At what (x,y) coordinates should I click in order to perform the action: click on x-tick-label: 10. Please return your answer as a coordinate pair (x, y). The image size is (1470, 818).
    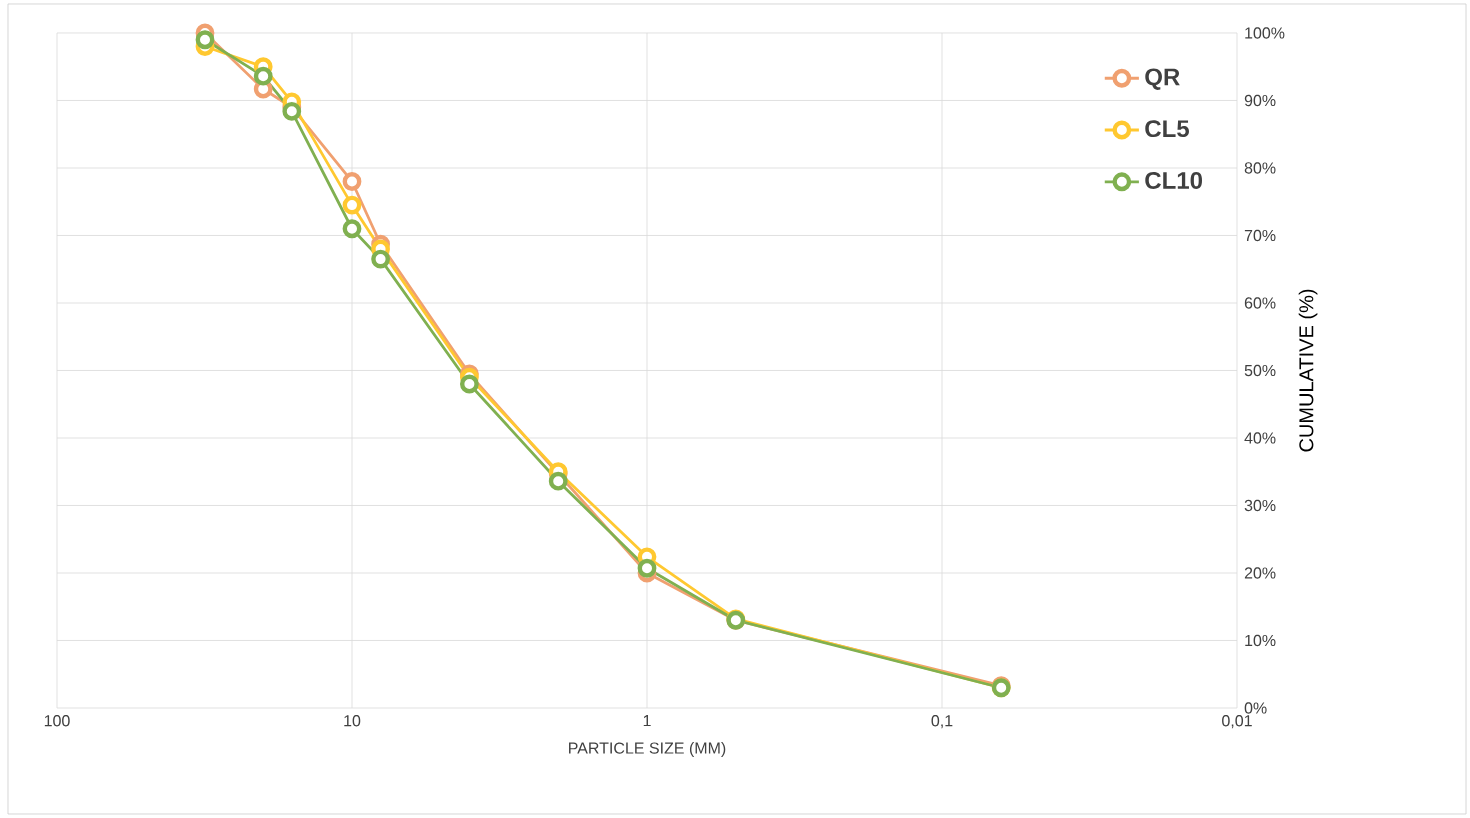
    Looking at the image, I should click on (352, 721).